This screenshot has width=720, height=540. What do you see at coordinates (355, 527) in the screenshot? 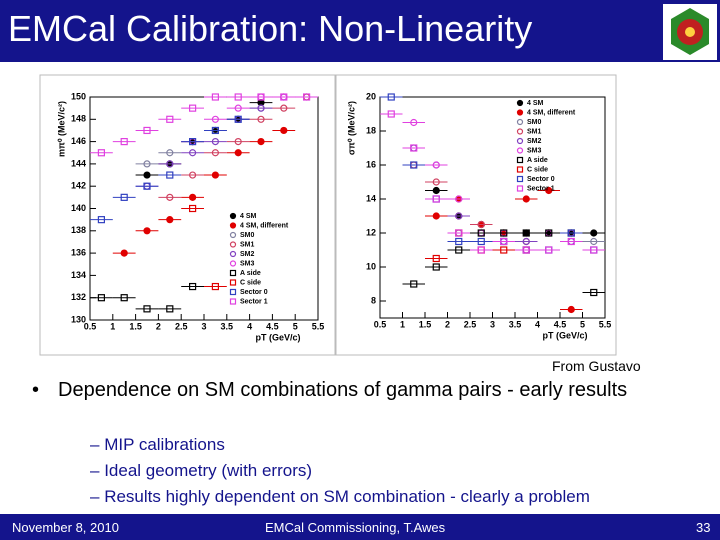
I see `footer-event: EMCal Commissioning, T.Awes` at bounding box center [355, 527].